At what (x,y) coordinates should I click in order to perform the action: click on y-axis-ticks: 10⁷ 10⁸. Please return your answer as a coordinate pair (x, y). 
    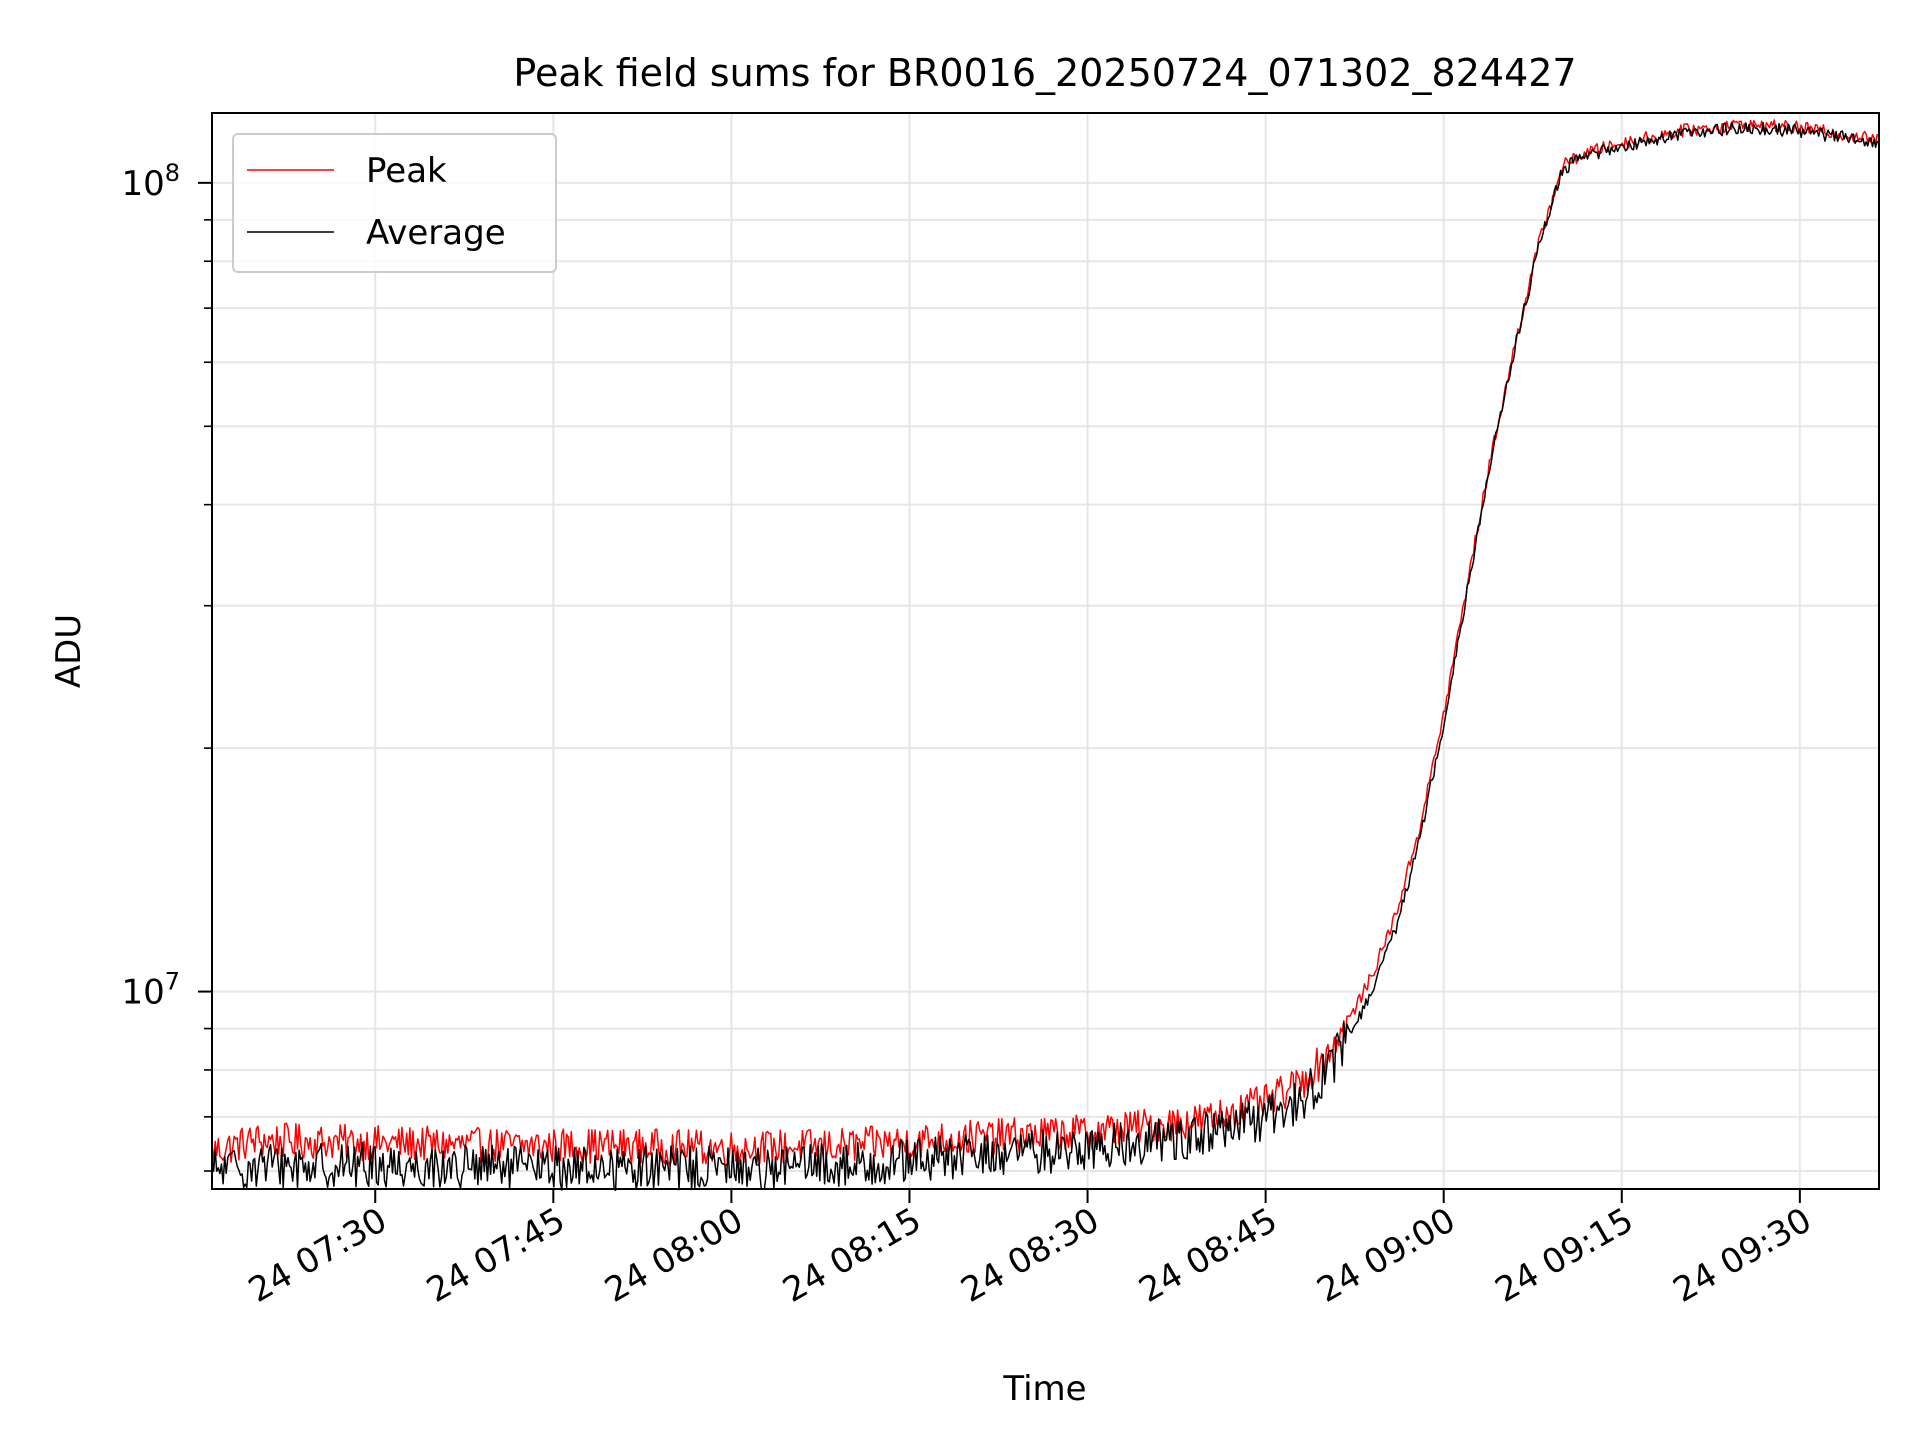
    Looking at the image, I should click on (166, 665).